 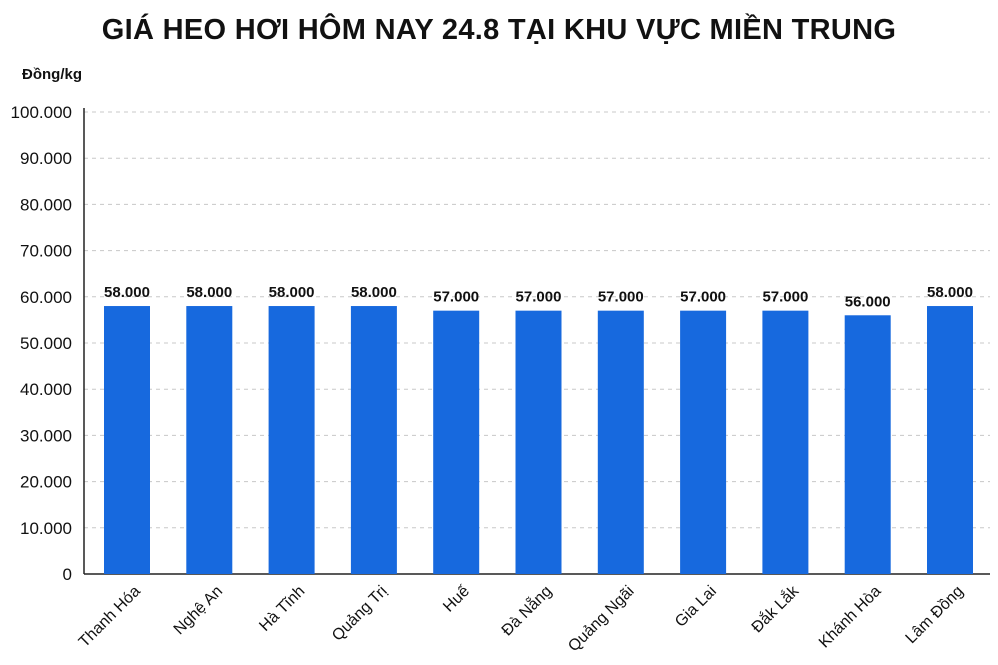 What do you see at coordinates (198, 610) in the screenshot?
I see `x-tick-label: Nghệ An` at bounding box center [198, 610].